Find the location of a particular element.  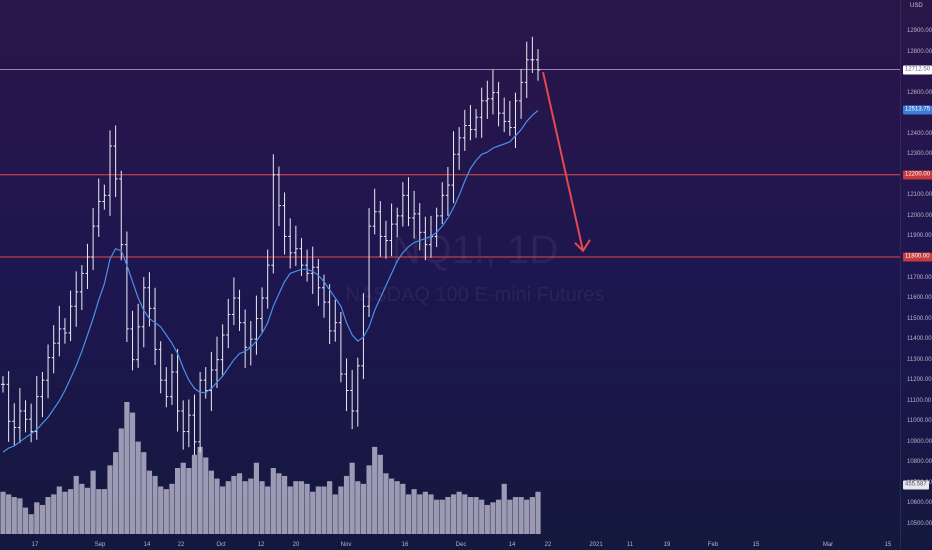

price-tick-label: 11000.00 is located at coordinates (919, 421).